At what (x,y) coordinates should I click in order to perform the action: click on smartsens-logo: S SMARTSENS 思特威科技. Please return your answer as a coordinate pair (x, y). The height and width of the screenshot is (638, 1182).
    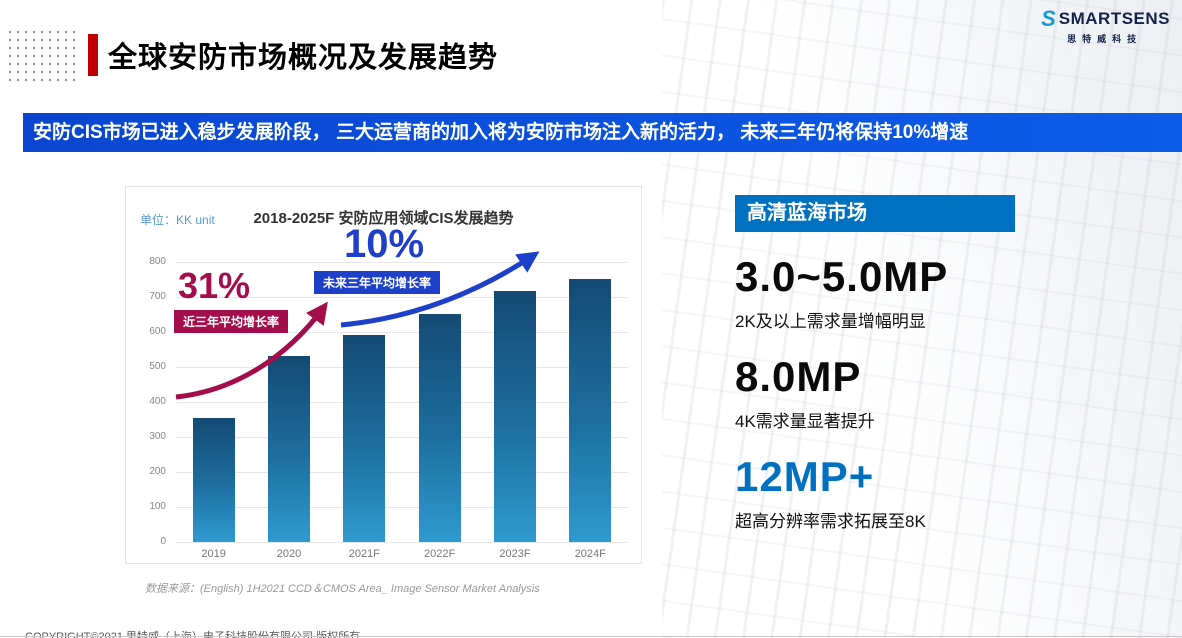
    Looking at the image, I should click on (1105, 26).